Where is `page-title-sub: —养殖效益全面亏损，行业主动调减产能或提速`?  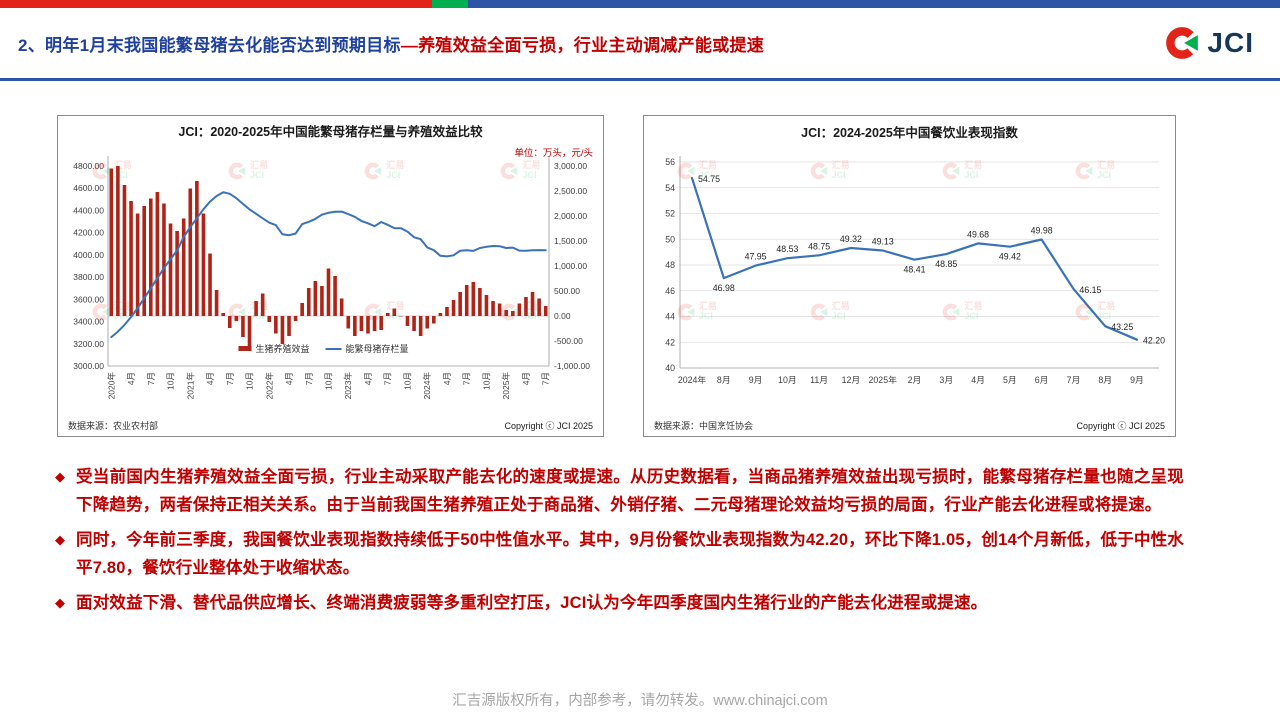 page-title-sub: —养殖效益全面亏损，行业主动调减产能或提速 is located at coordinates (582, 45).